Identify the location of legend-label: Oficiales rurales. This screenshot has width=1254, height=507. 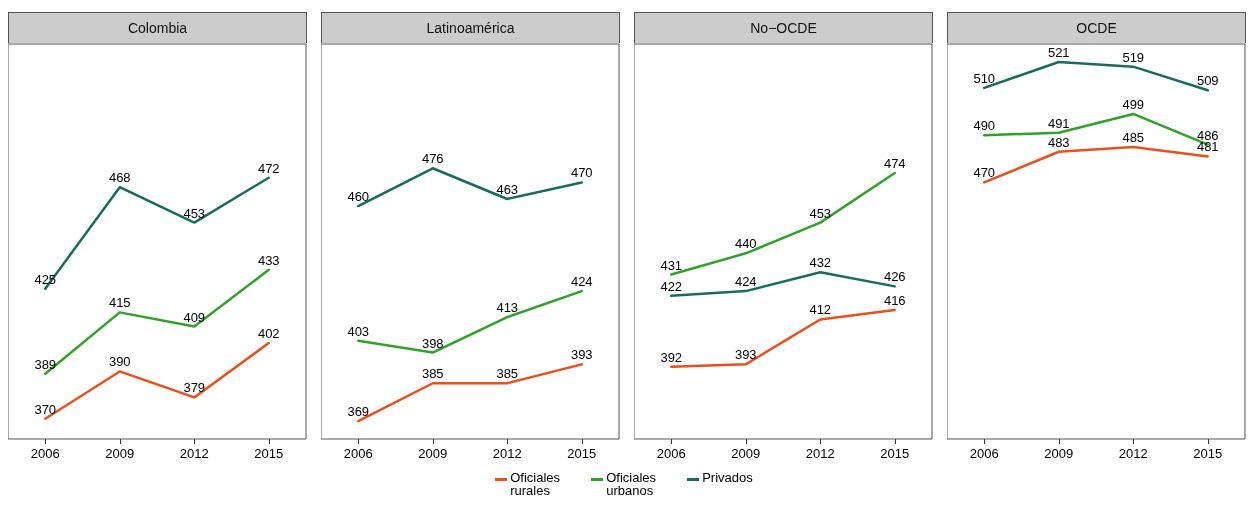
(536, 484).